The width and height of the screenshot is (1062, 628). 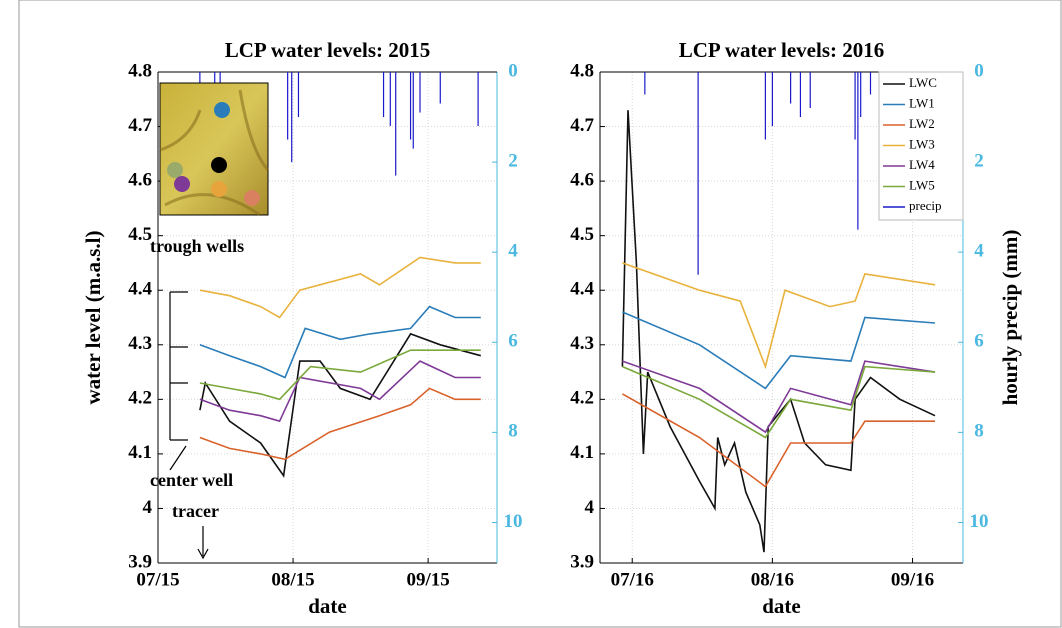 What do you see at coordinates (632, 579) in the screenshot?
I see `x-tick-label: 07/16` at bounding box center [632, 579].